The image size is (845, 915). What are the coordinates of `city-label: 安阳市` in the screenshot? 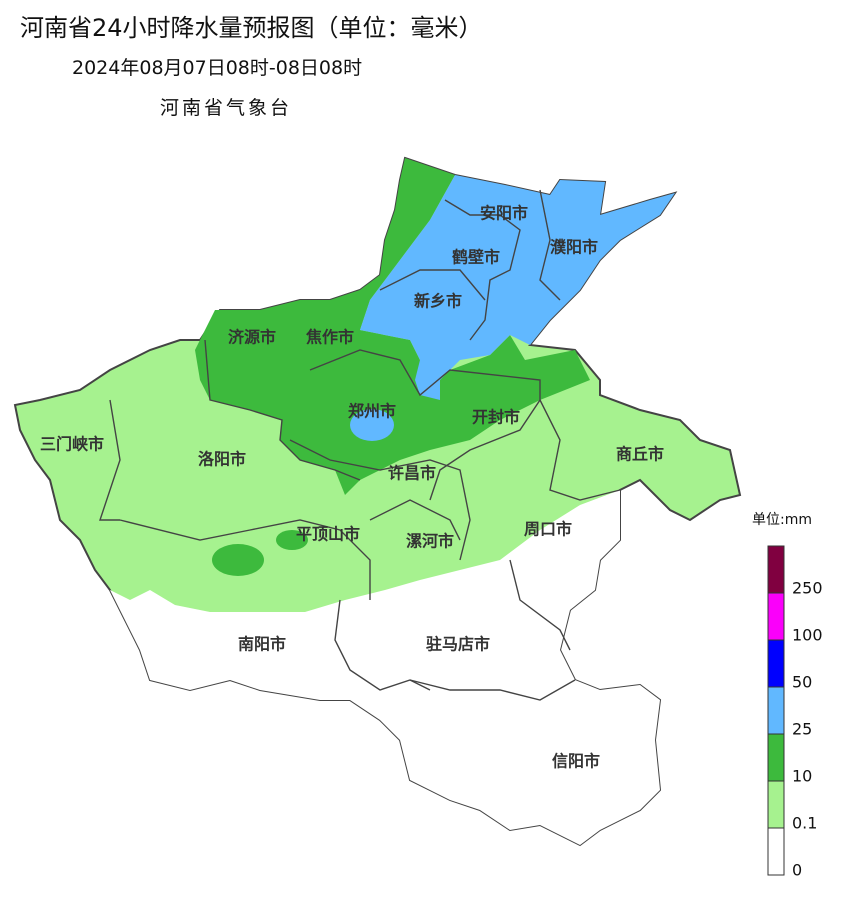 It's located at (504, 213).